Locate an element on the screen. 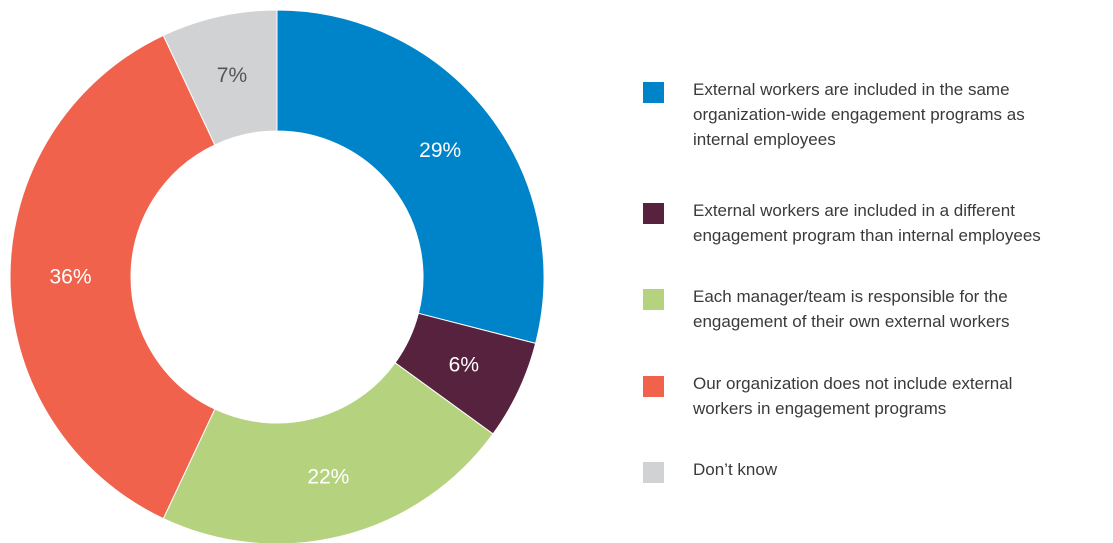 The height and width of the screenshot is (543, 1113). legend-label-line: organization-wide engagement programs as is located at coordinates (859, 114).